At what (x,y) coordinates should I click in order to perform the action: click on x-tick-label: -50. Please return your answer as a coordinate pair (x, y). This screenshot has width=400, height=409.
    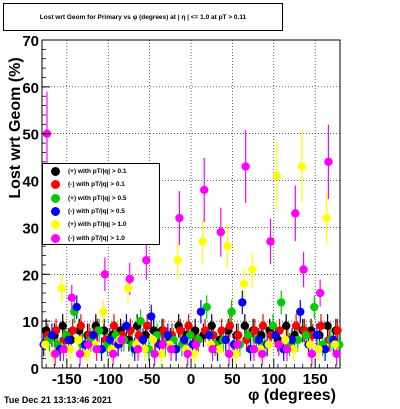
    Looking at the image, I should click on (150, 379).